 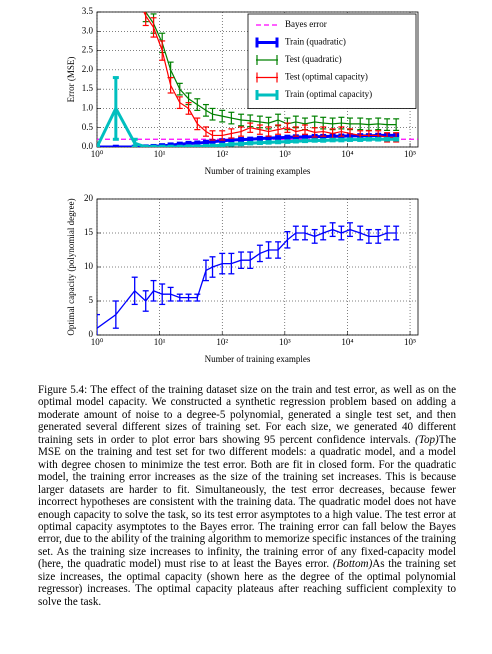 What do you see at coordinates (410, 154) in the screenshot?
I see `x-tick-label: 10⁵` at bounding box center [410, 154].